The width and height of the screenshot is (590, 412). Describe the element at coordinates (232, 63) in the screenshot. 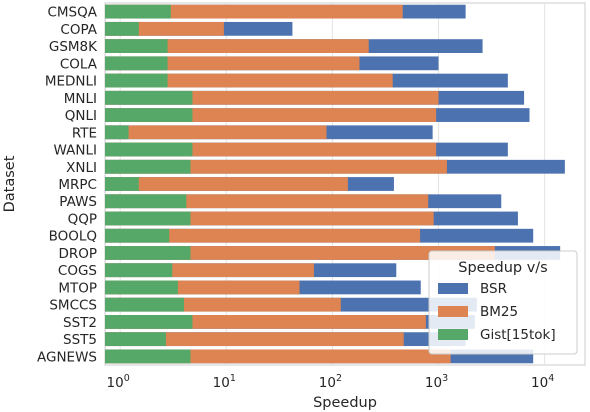

I see `bar-bm25-cola` at that location.